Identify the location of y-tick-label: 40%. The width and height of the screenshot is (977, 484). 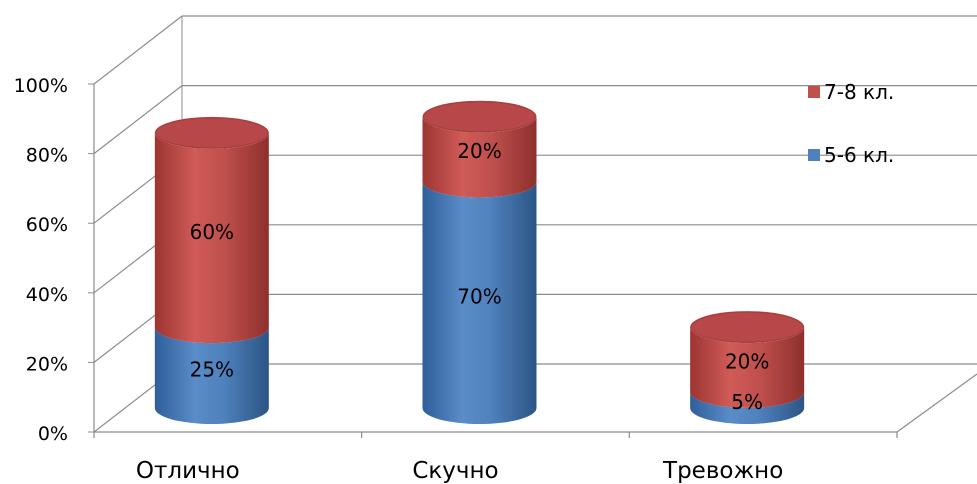
(47, 295).